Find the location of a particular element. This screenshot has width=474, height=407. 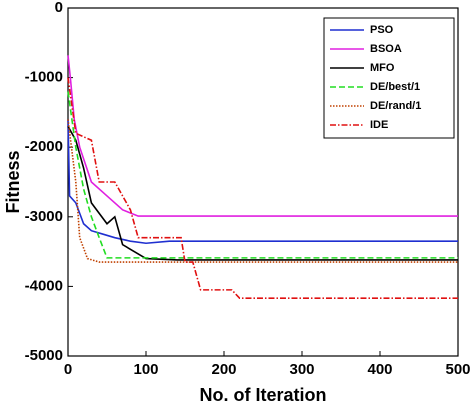

legend-label: DE/rand/1 is located at coordinates (395, 106).